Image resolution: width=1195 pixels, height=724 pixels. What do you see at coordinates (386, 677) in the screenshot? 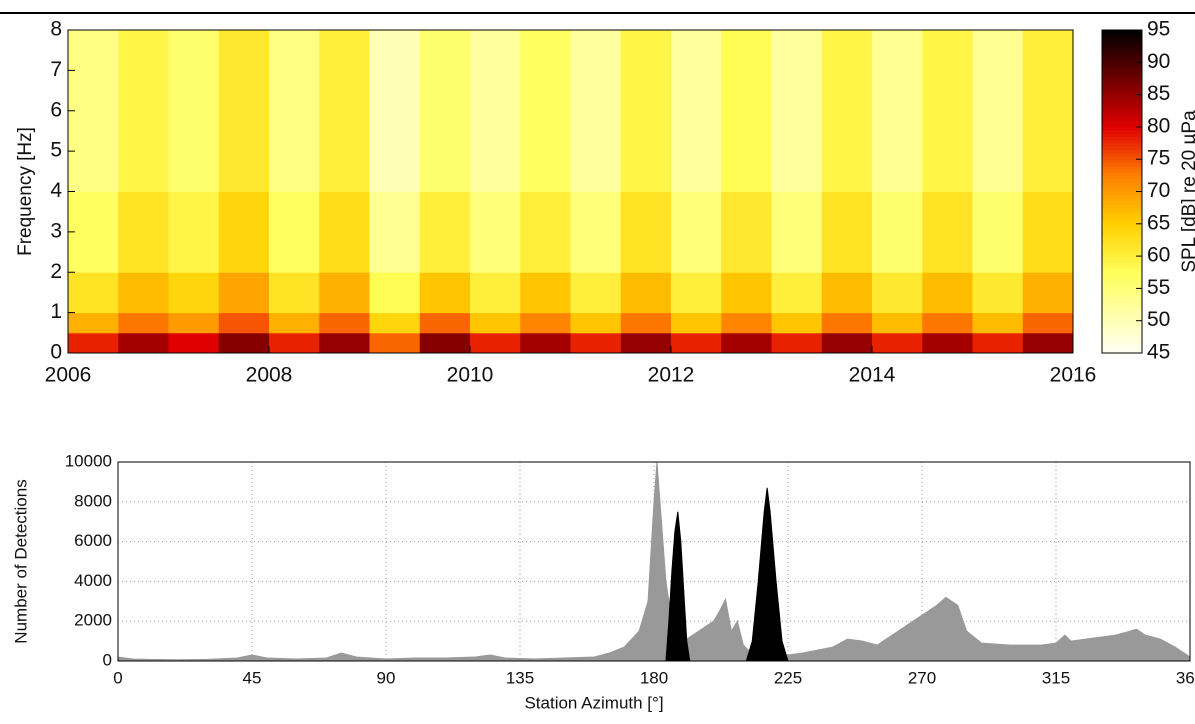
I see `x-tick-label: 90` at bounding box center [386, 677].